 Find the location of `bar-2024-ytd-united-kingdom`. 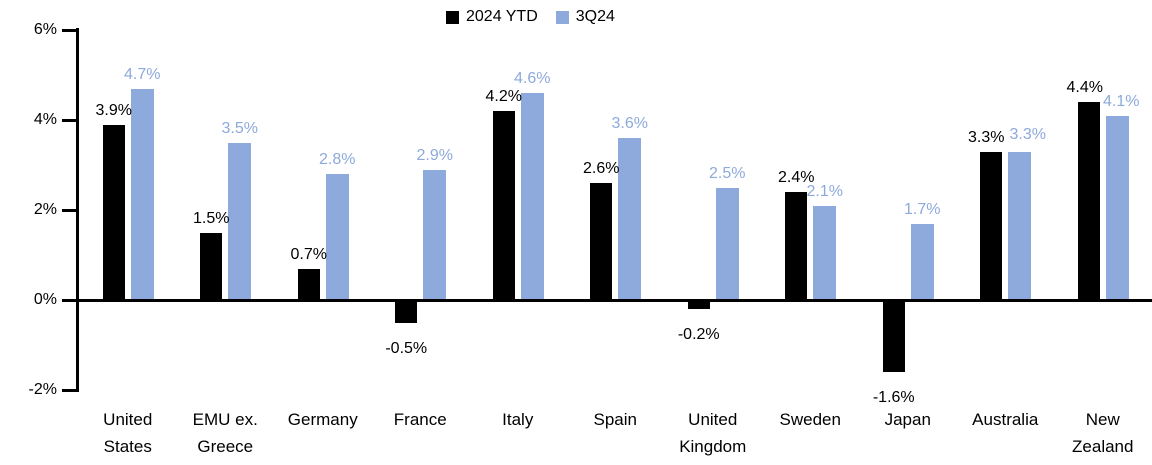

bar-2024-ytd-united-kingdom is located at coordinates (698, 305).